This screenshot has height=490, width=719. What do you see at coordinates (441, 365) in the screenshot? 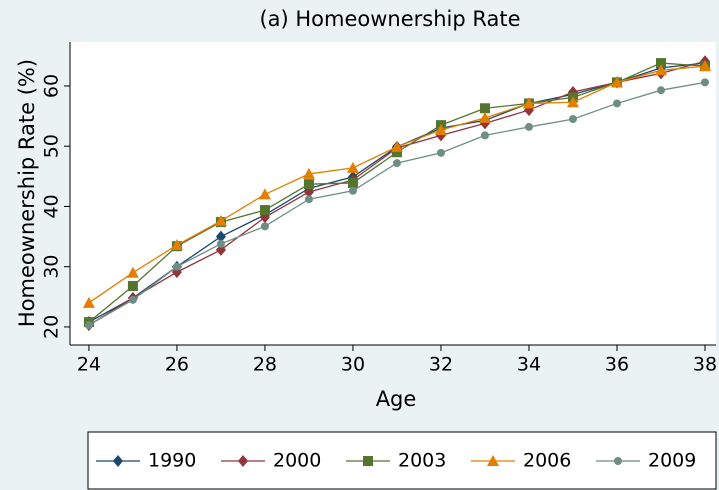
I see `x-tick-label: 32` at bounding box center [441, 365].